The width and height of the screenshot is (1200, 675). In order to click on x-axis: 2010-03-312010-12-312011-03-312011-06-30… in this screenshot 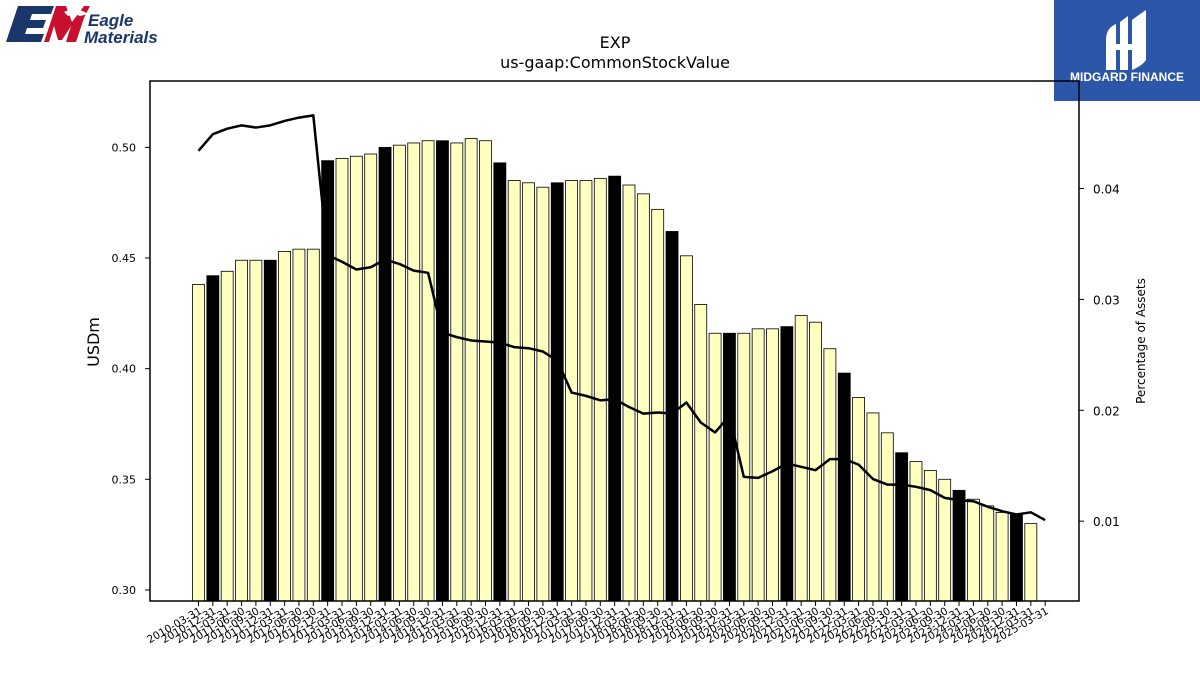, I will do `click(598, 623)`.